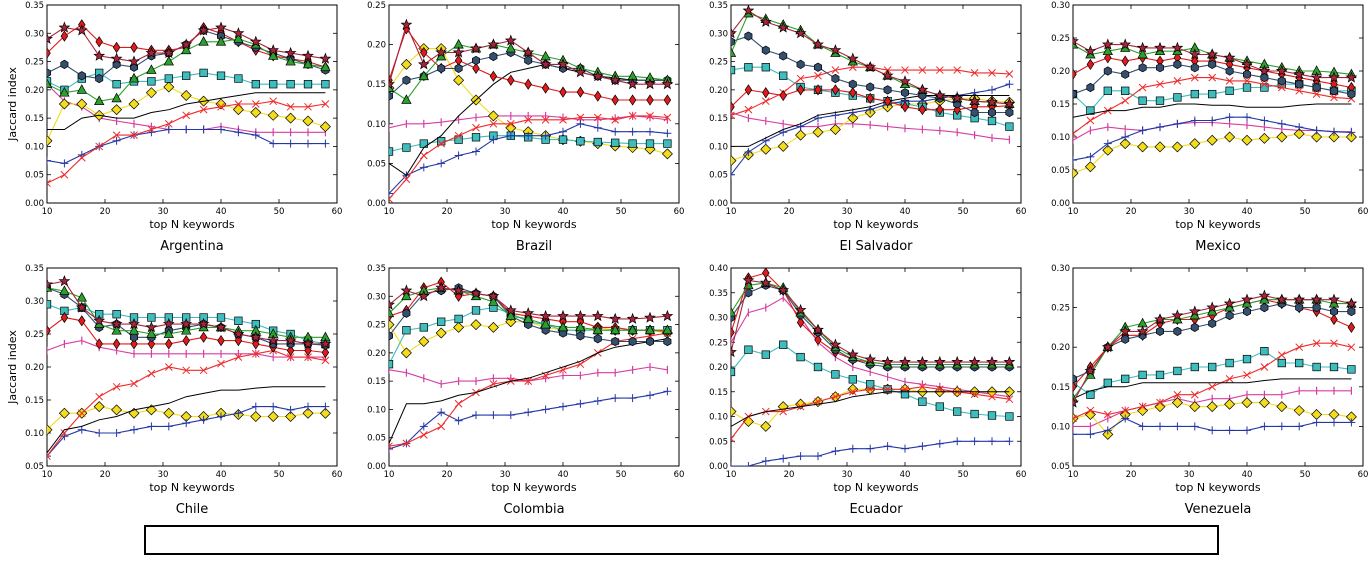 Image resolution: width=1368 pixels, height=561 pixels. Describe the element at coordinates (186, 349) in the screenshot. I see `series-qe` at that location.